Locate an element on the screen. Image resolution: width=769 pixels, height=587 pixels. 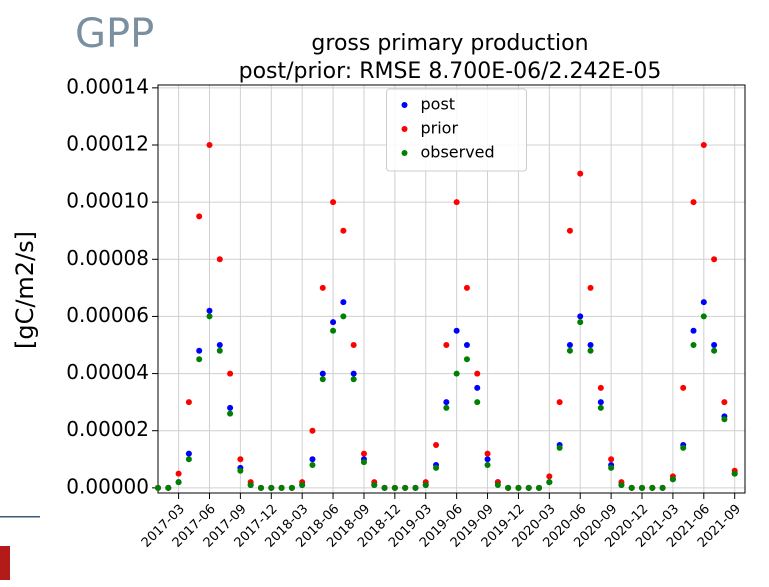
legend-box is located at coordinates (456, 130).